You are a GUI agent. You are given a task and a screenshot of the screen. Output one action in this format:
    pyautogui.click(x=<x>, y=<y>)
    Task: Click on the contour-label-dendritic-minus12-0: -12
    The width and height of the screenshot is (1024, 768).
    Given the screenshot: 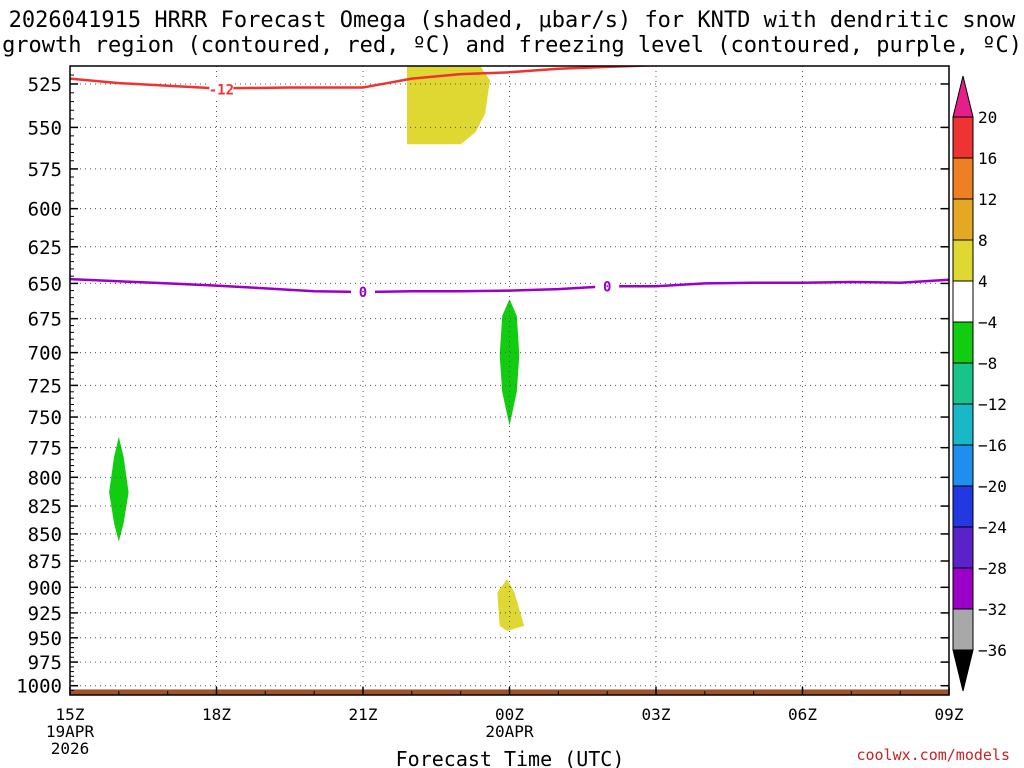 What is the action you would take?
    pyautogui.click(x=221, y=90)
    